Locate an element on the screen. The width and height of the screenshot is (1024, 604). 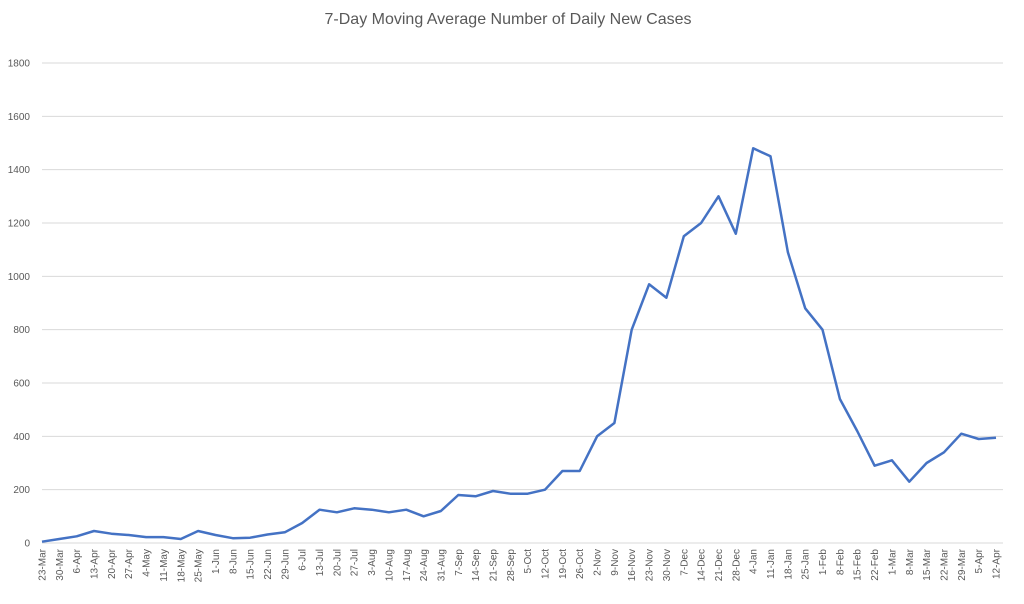
x-tick-label: 21-Dec is located at coordinates (719, 565).